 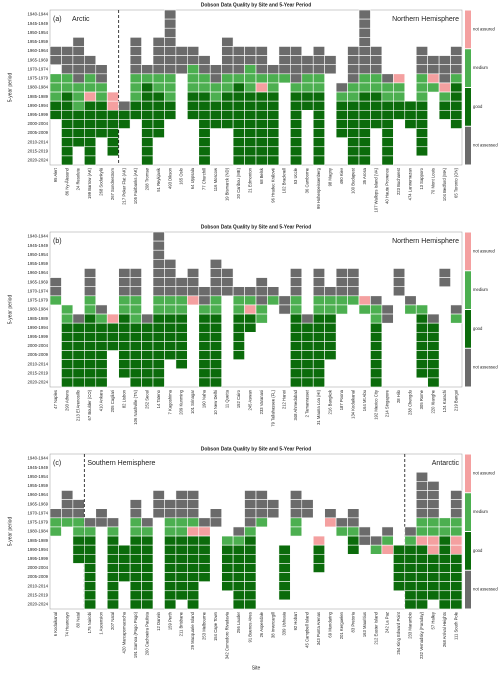 I want to click on x-tick-label: 111 South Pole, so click(x=455, y=625).